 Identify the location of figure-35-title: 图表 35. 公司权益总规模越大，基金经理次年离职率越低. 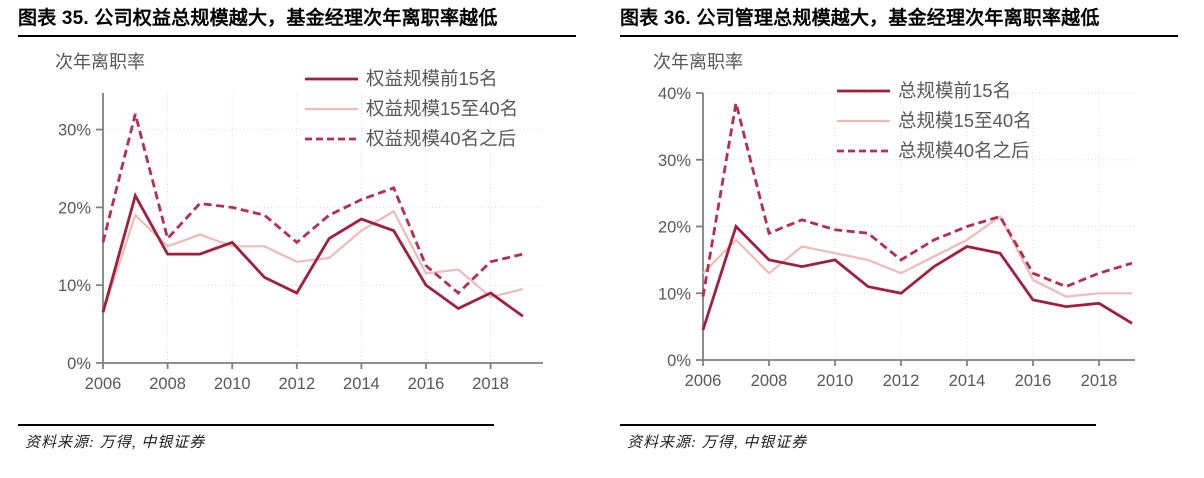
(297, 18).